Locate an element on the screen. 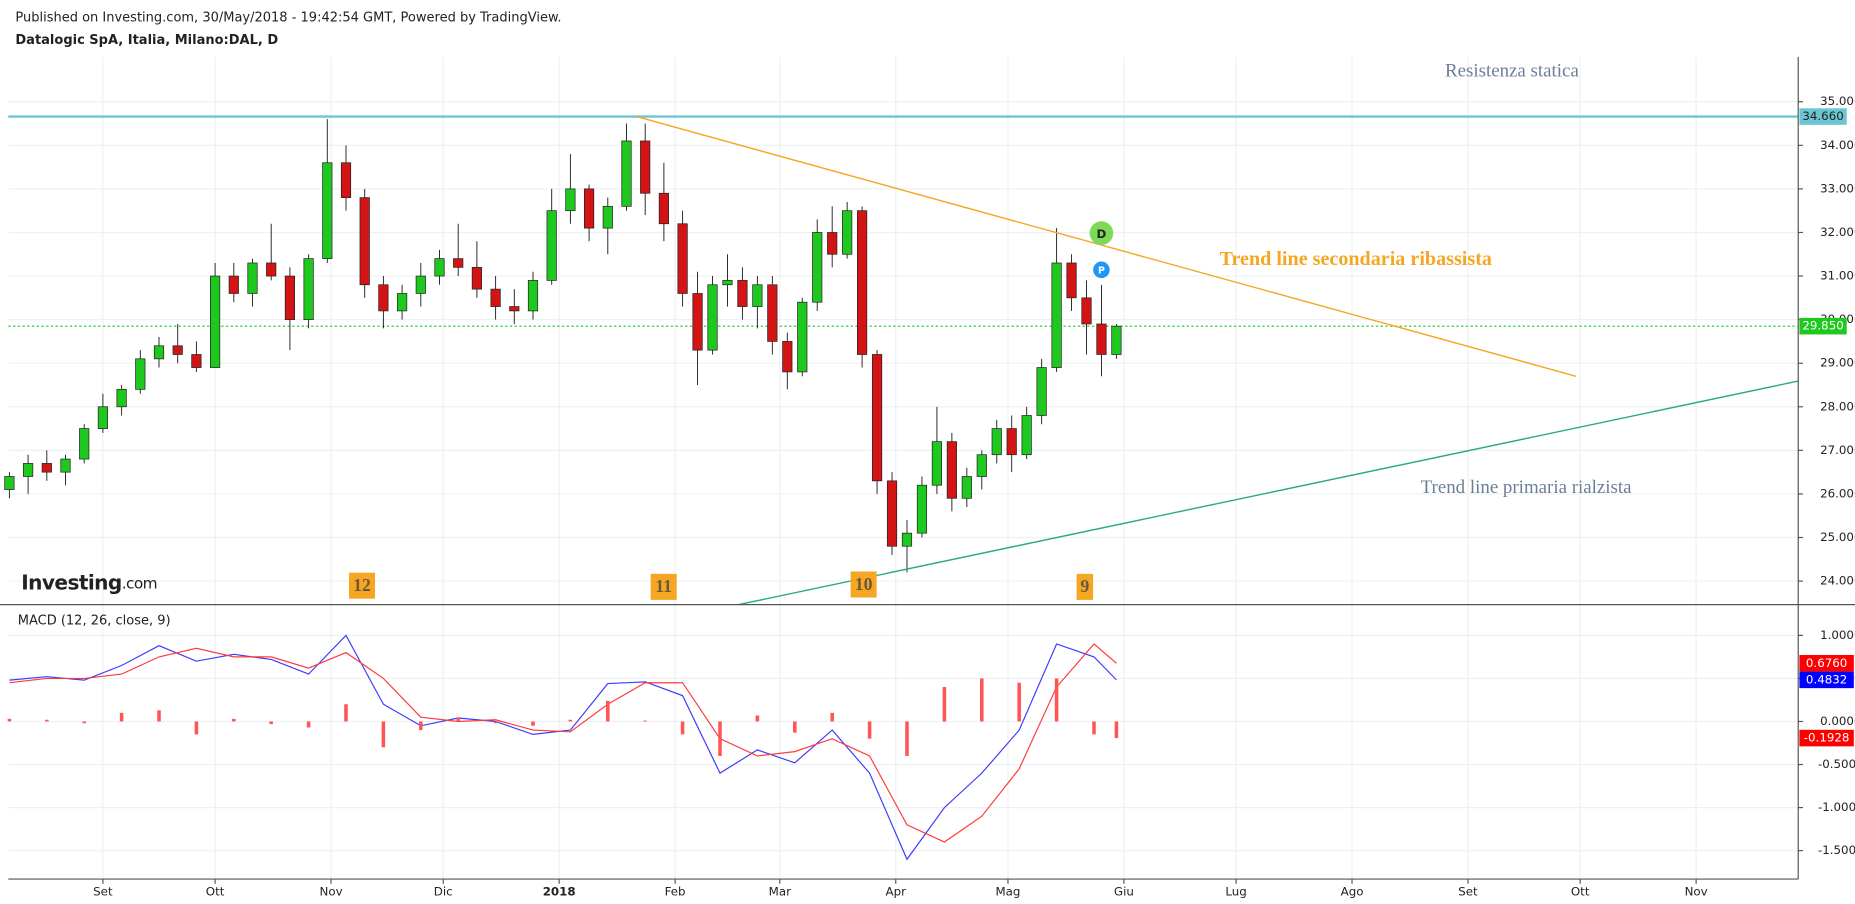  last-value-label: 0.4832 is located at coordinates (1826, 679).